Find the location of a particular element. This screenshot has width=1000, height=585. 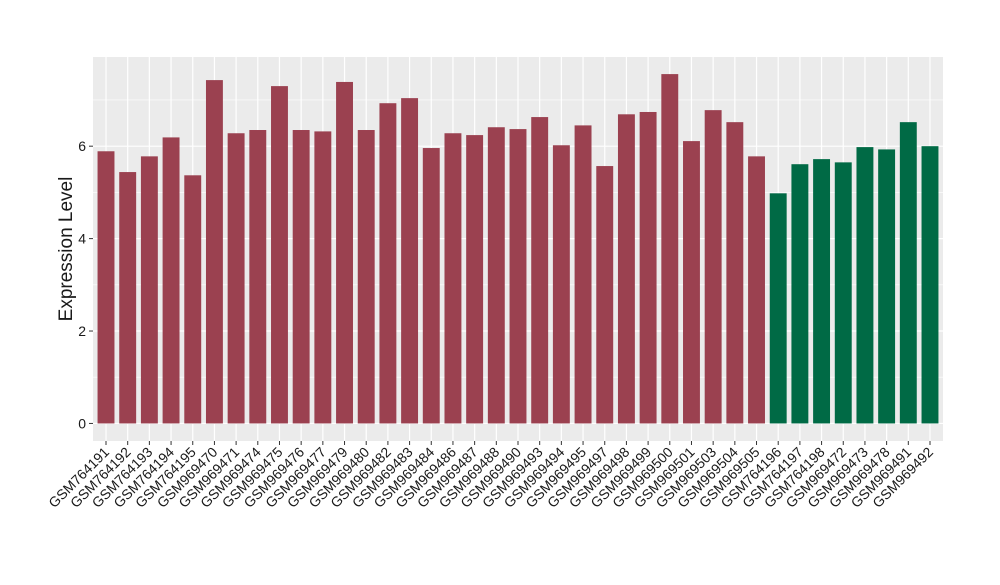

y-tick-label: 6 is located at coordinates (82, 146).